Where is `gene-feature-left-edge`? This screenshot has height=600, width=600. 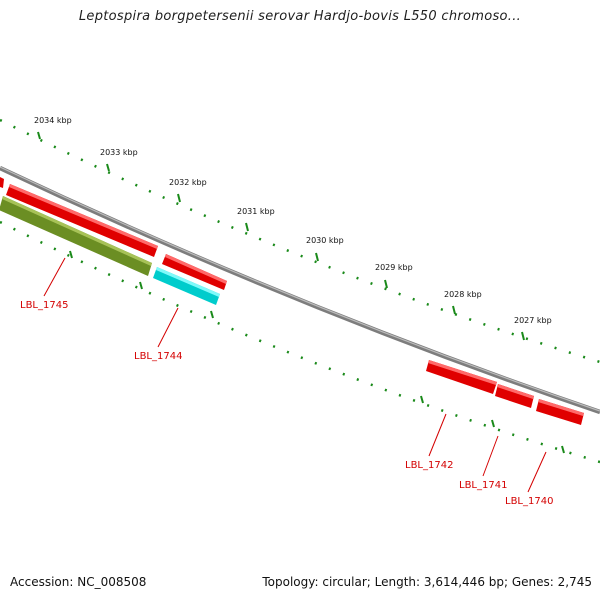 gene-feature-left-edge is located at coordinates (2, 182).